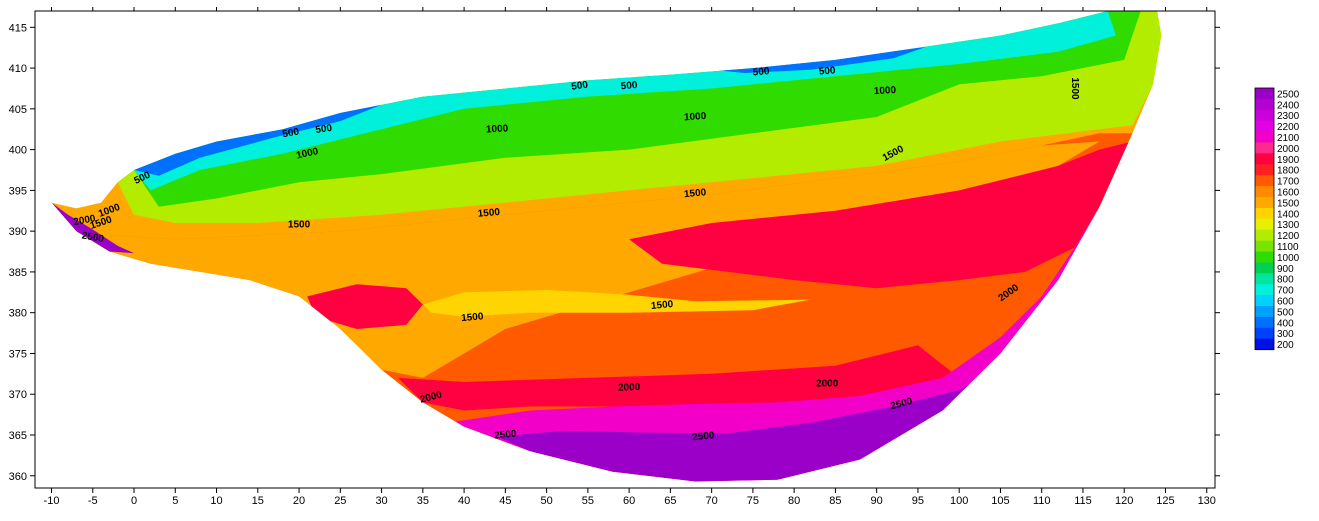 The width and height of the screenshot is (1319, 521). I want to click on x-tick-label-110: 110, so click(1042, 501).